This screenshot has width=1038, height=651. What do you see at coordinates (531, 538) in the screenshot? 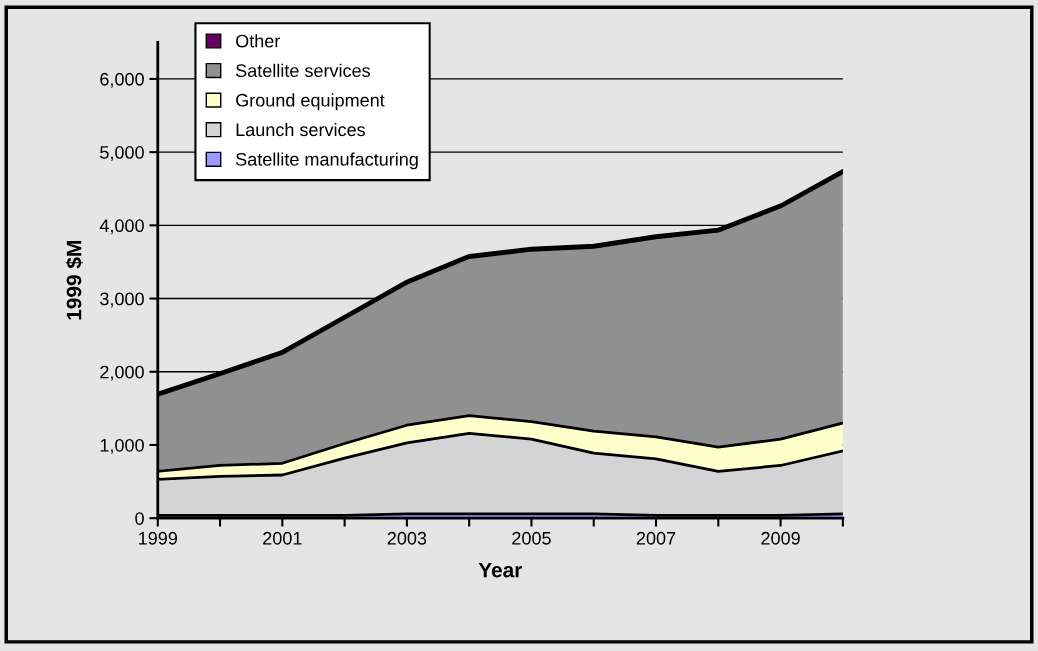
I see `x-tick-label: 2005` at bounding box center [531, 538].